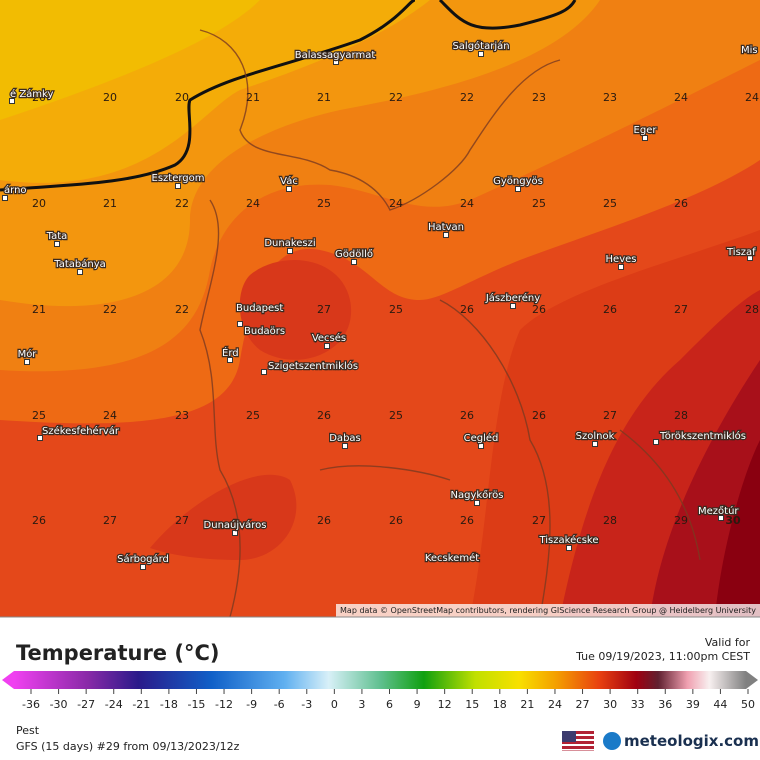 This screenshot has width=760, height=760. I want to click on city-label: Dabas, so click(345, 438).